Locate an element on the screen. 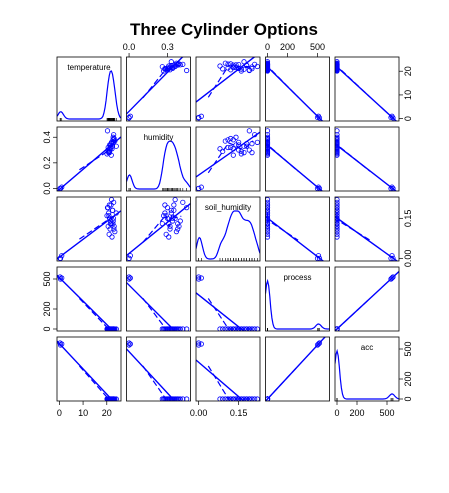  panel-humidity-vs-acc is located at coordinates (367, 159).